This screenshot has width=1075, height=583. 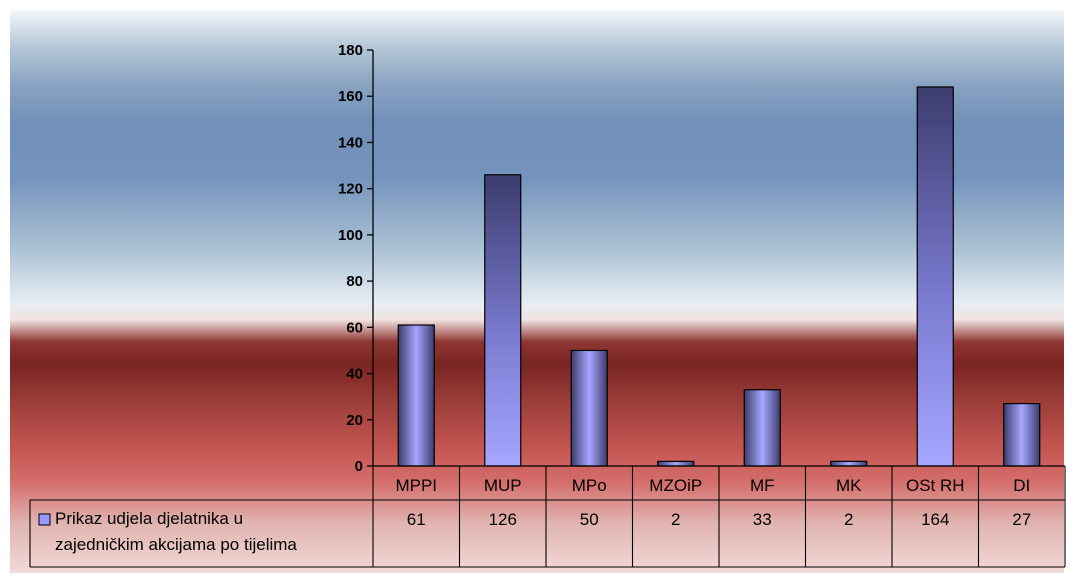 I want to click on y-tick-label: 20, so click(x=354, y=420).